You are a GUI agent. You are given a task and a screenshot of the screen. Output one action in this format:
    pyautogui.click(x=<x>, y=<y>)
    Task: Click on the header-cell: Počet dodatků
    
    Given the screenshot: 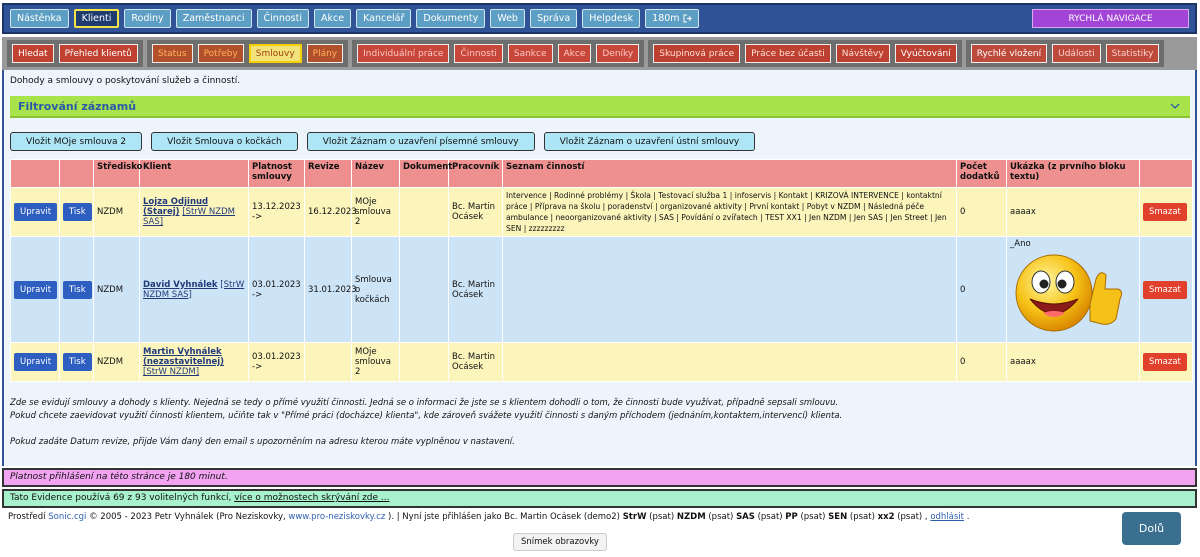 What is the action you would take?
    pyautogui.click(x=981, y=173)
    